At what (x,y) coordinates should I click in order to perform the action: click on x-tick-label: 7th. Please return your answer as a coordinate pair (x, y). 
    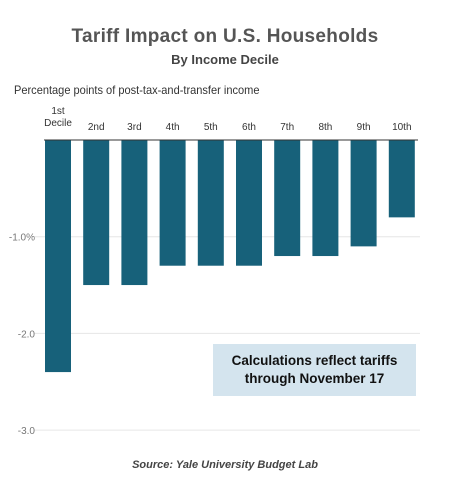
    Looking at the image, I should click on (287, 127).